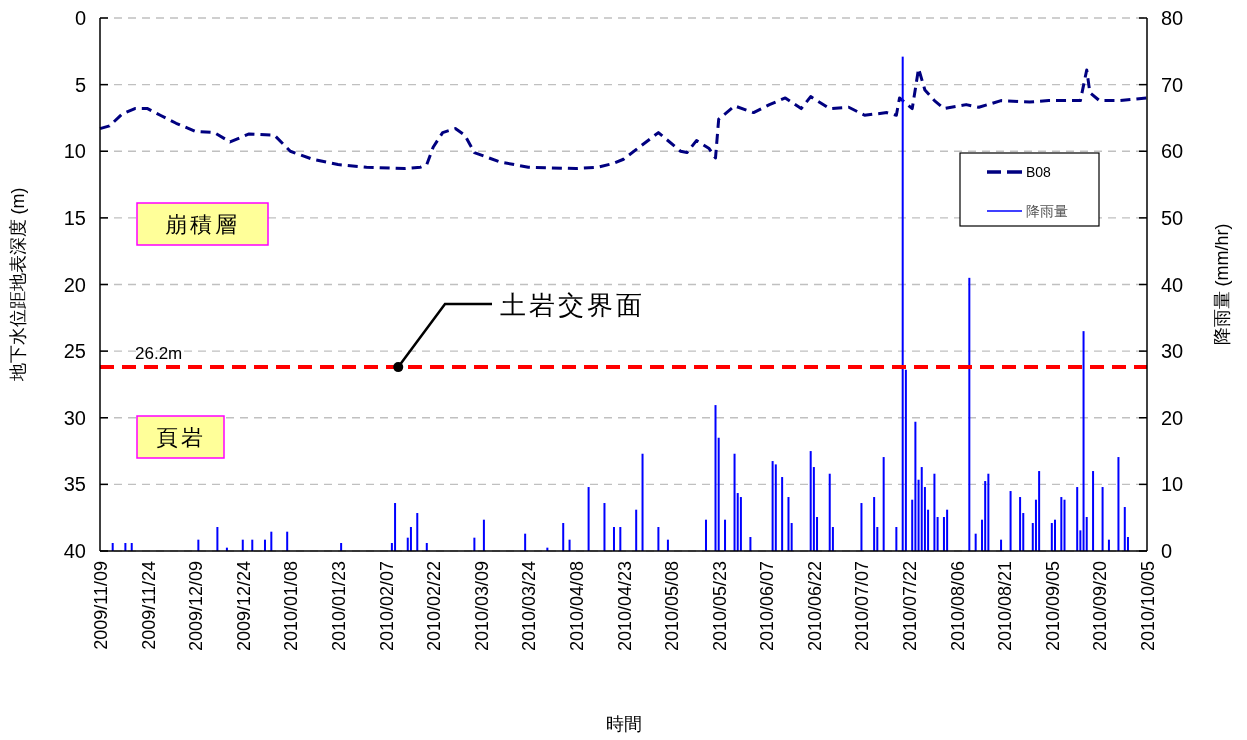  What do you see at coordinates (148, 605) in the screenshot?
I see `x-tick-label: 2009/11/24` at bounding box center [148, 605].